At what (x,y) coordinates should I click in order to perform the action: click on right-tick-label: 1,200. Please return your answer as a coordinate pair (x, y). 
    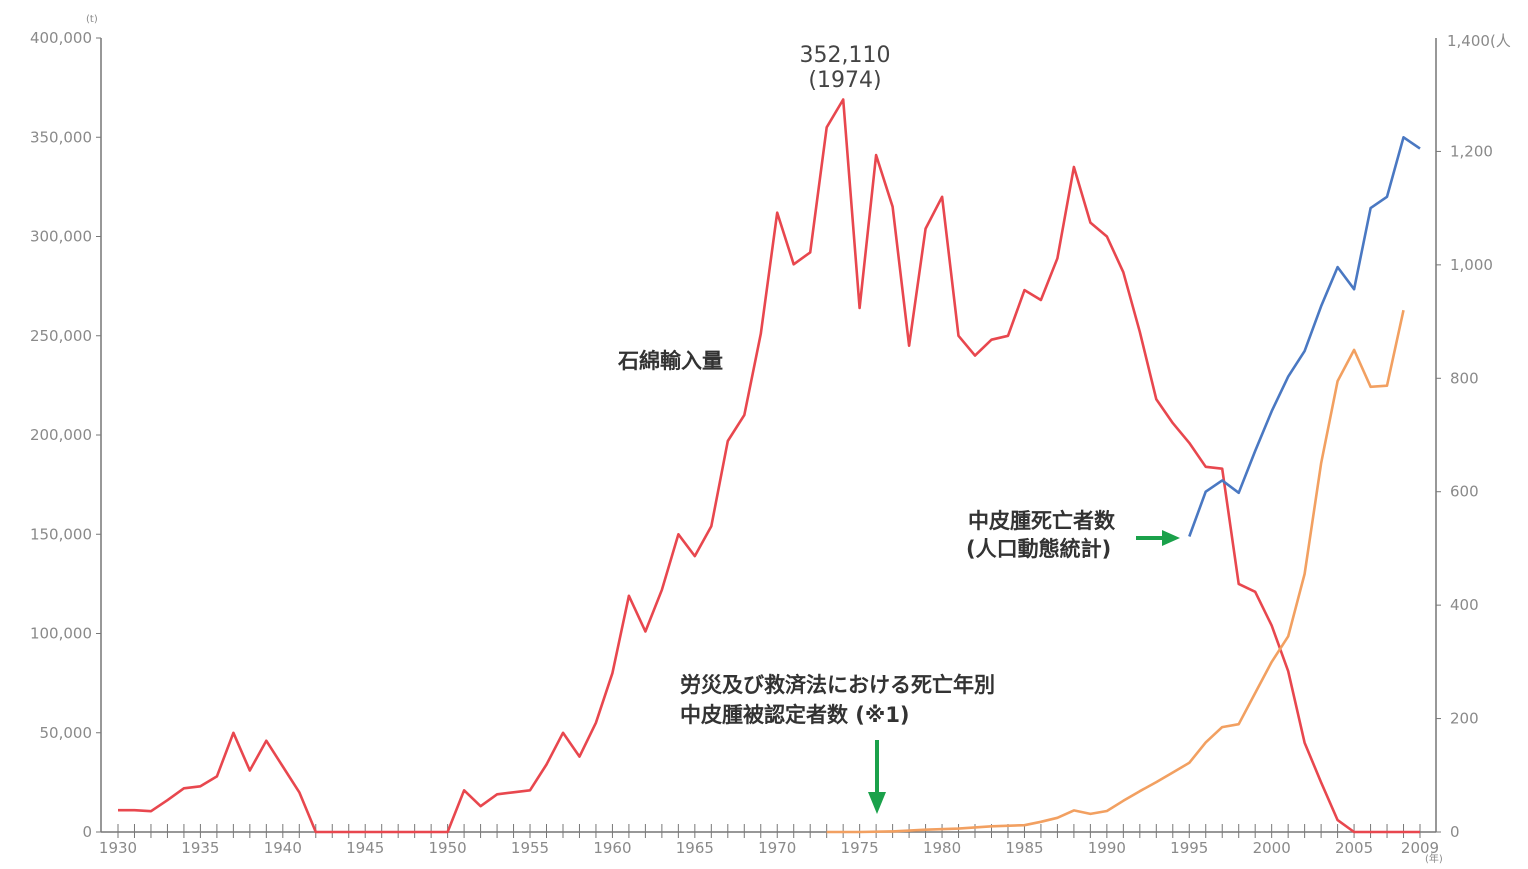
    Looking at the image, I should click on (1471, 151).